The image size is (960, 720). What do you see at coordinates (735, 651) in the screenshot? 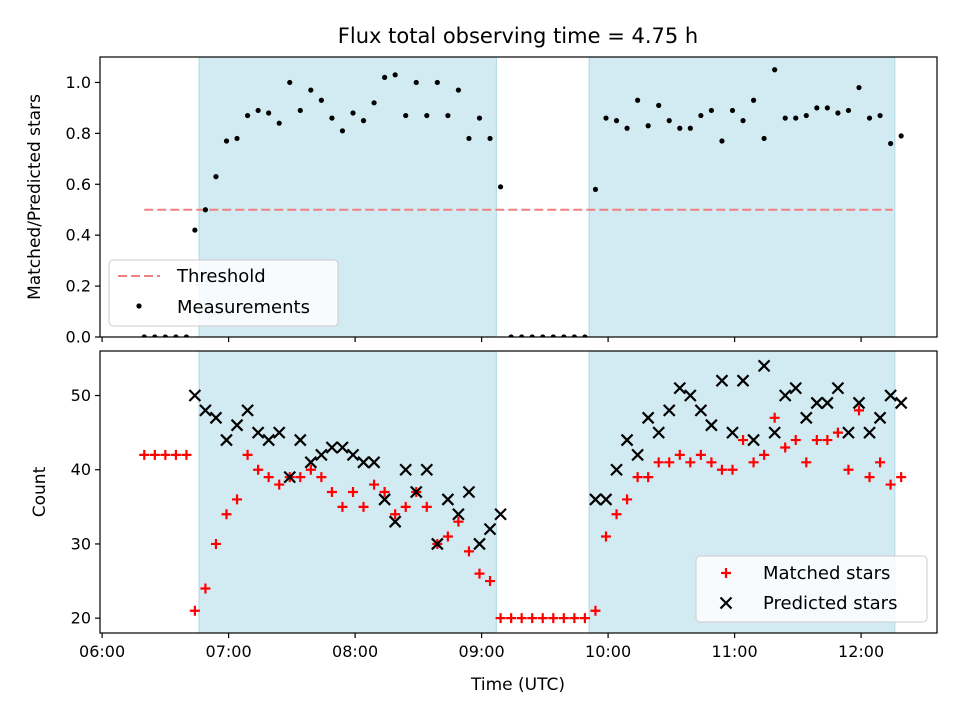
I see `x-tick-label: 11:00` at bounding box center [735, 651].